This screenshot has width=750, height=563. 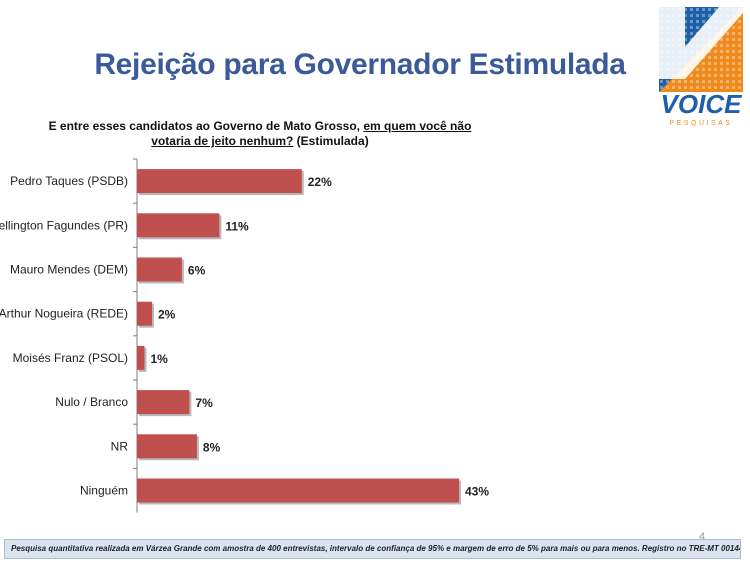 I want to click on data-label: 7%, so click(x=204, y=403).